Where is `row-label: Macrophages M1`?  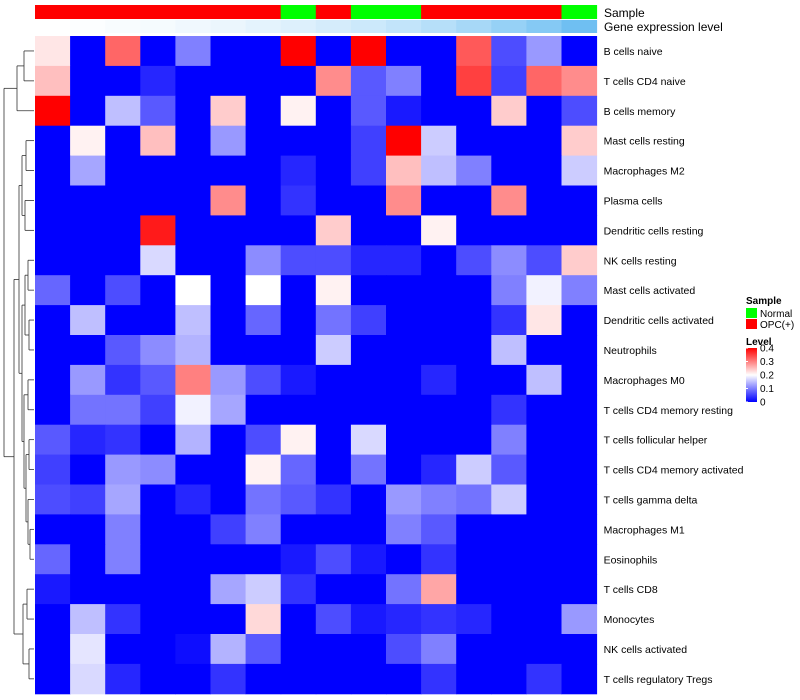 row-label: Macrophages M1 is located at coordinates (644, 530).